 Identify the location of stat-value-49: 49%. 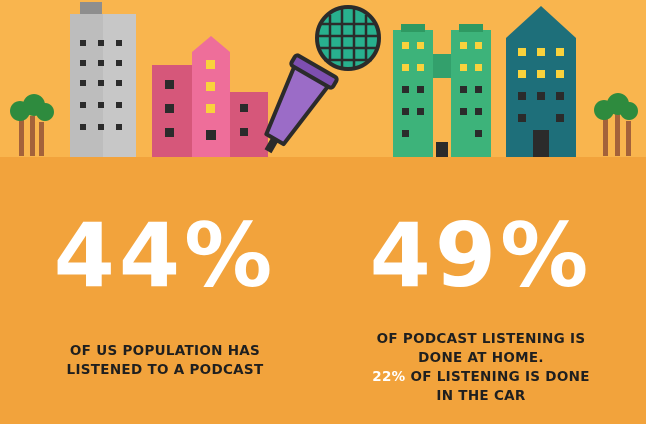
(481, 255).